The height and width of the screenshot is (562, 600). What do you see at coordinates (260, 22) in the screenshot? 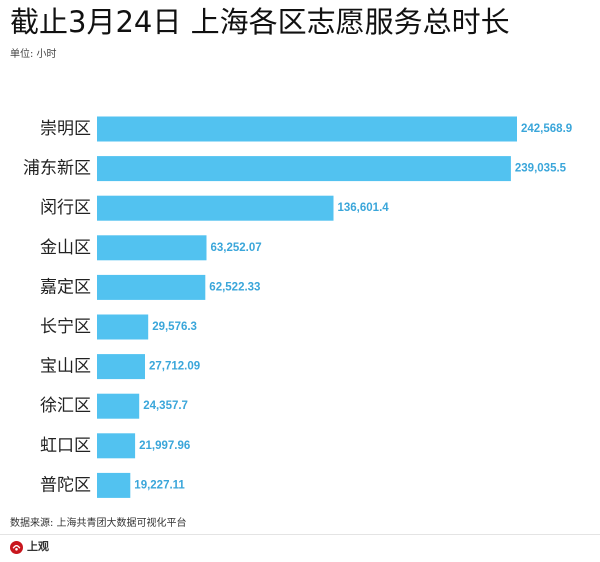
I see `chart-title: 截止3月24日 上海各区志愿服务总时长` at bounding box center [260, 22].